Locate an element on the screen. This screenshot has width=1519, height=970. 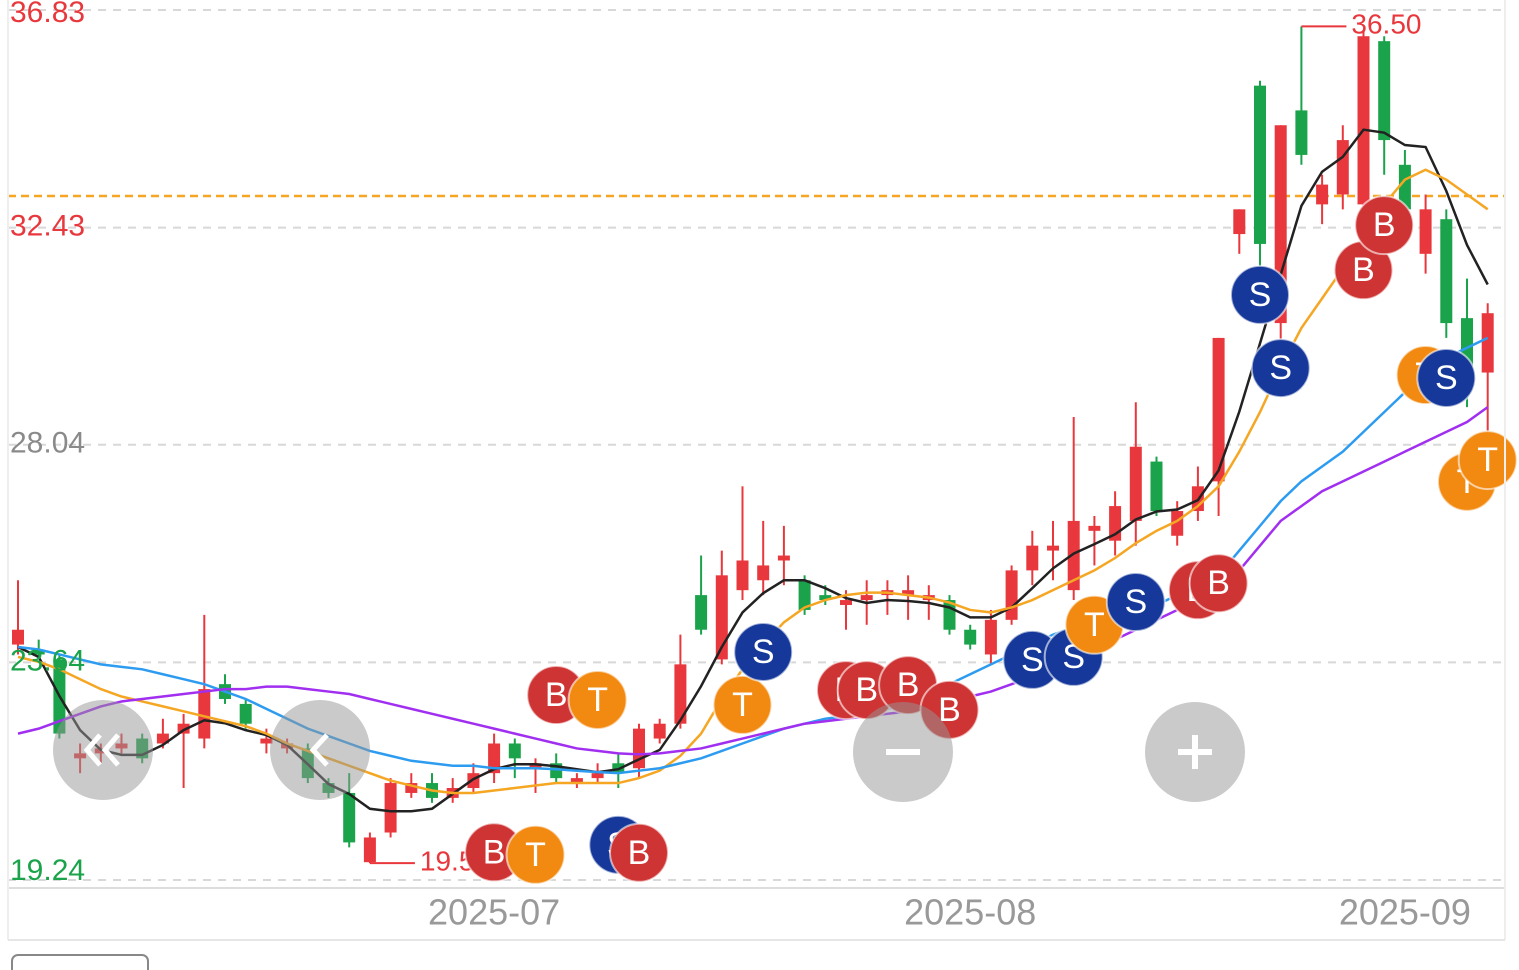
y-tick-label: 19.24 is located at coordinates (47, 870).